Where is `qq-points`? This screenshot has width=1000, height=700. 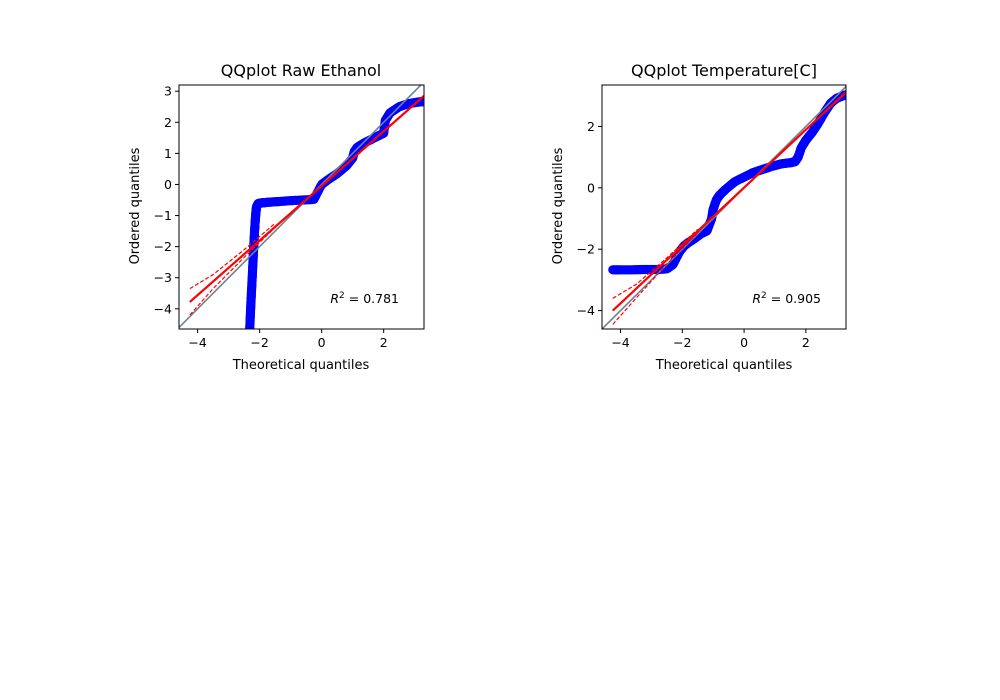
qq-points is located at coordinates (727, 182).